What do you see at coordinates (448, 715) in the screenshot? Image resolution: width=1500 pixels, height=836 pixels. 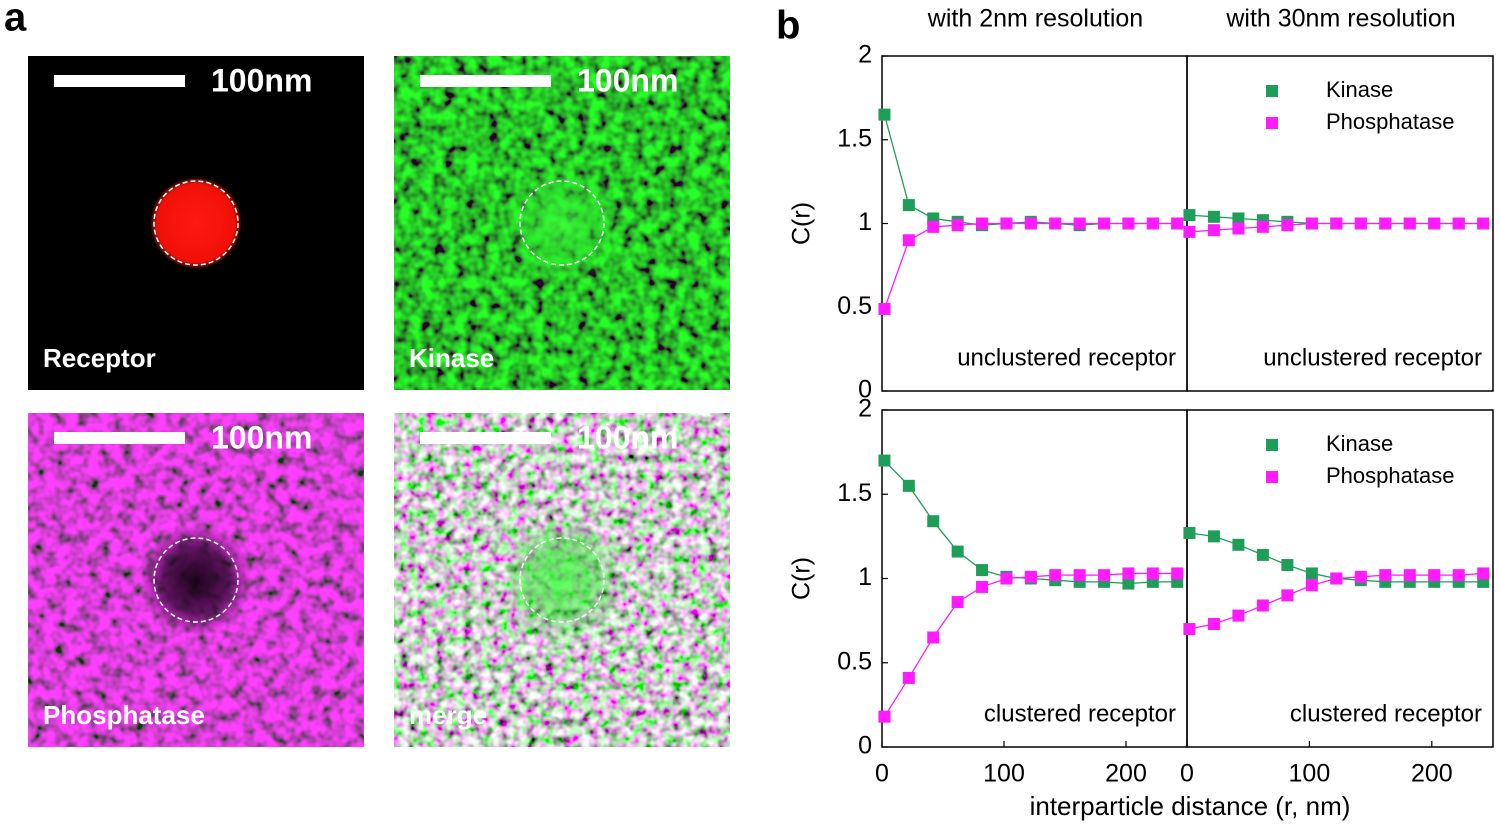 I see `image-label: merge` at bounding box center [448, 715].